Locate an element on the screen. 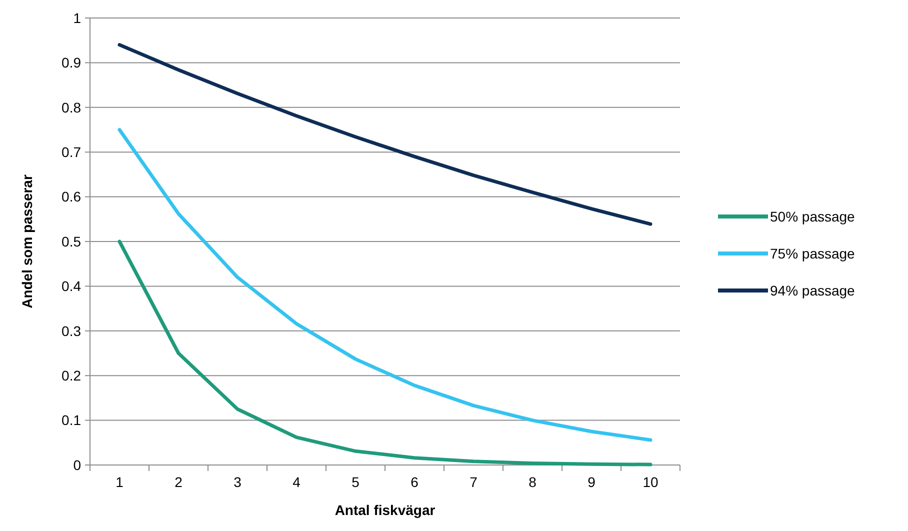 The image size is (908, 531). y-tick-label: 0.3 is located at coordinates (72, 330).